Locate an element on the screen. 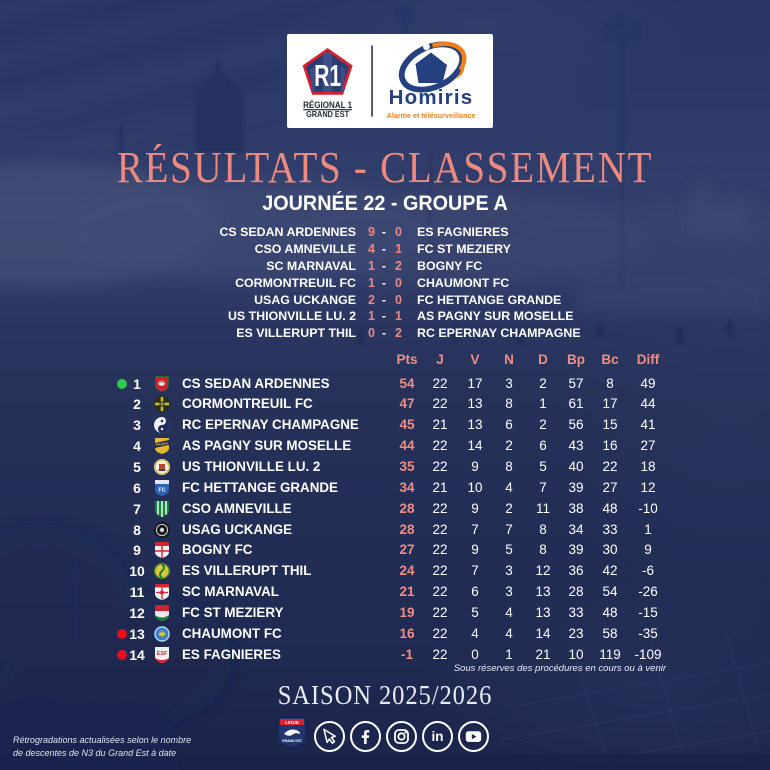 The height and width of the screenshot is (770, 770). svg-text: LIGUE is located at coordinates (292, 722).